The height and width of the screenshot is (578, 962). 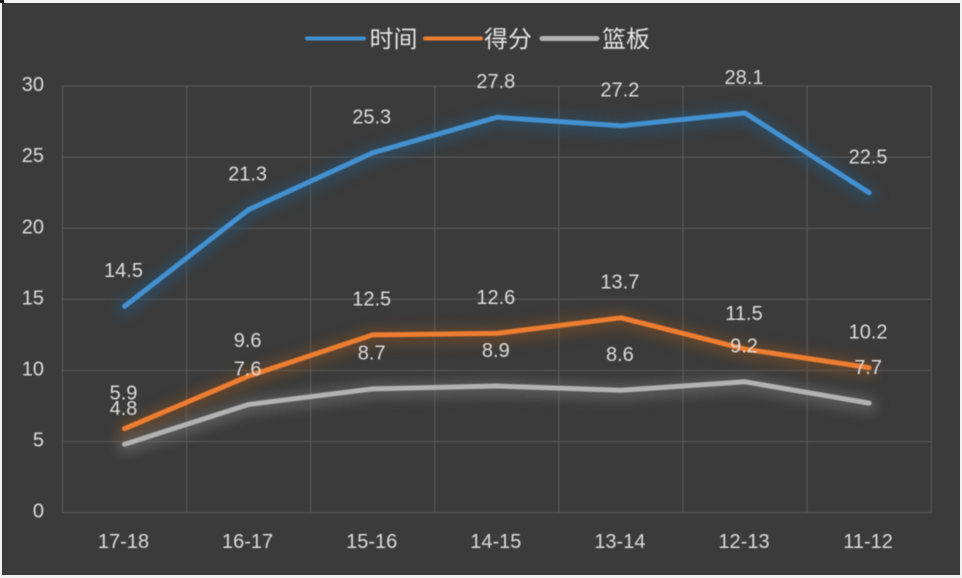 What do you see at coordinates (248, 341) in the screenshot?
I see `svg-text: 9.6` at bounding box center [248, 341].